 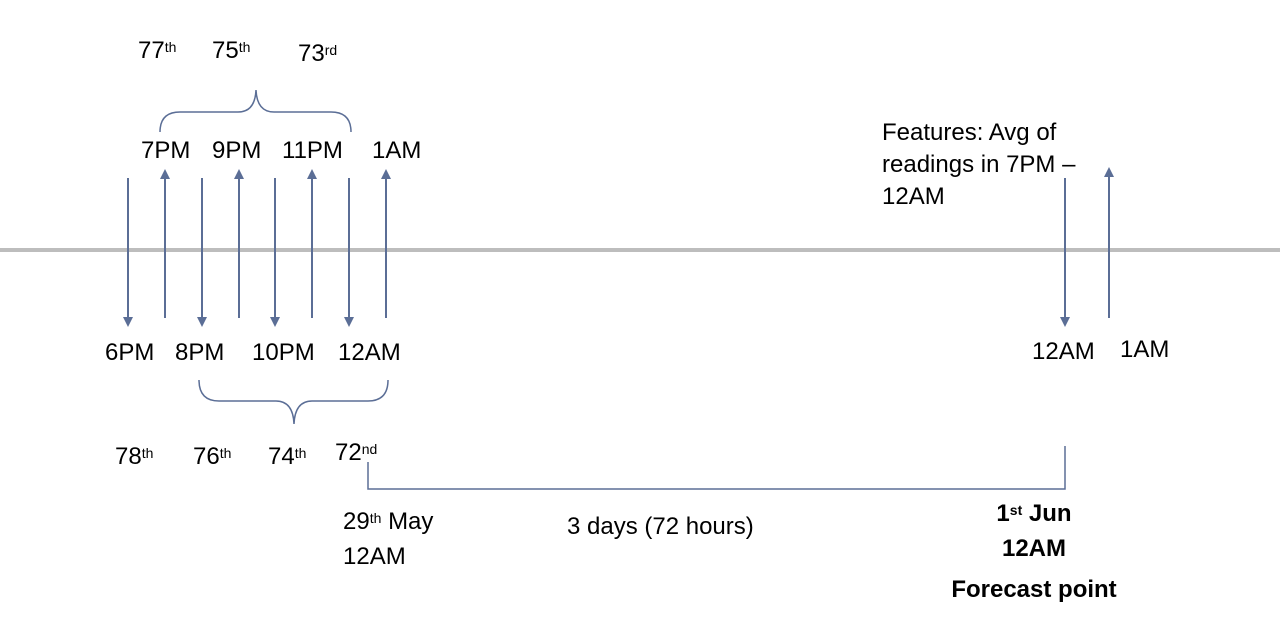 What do you see at coordinates (255, 111) in the screenshot?
I see `top-brace` at bounding box center [255, 111].